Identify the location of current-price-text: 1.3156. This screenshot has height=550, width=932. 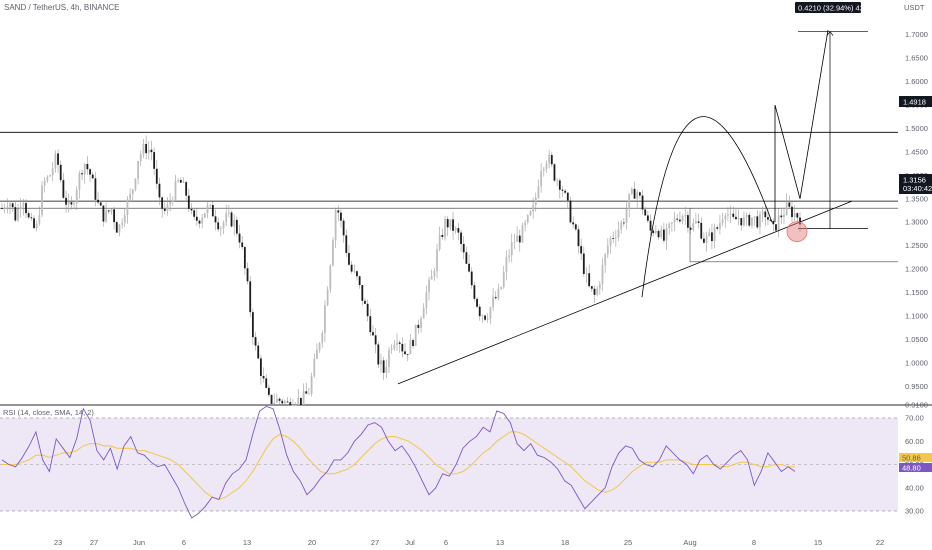
(914, 180).